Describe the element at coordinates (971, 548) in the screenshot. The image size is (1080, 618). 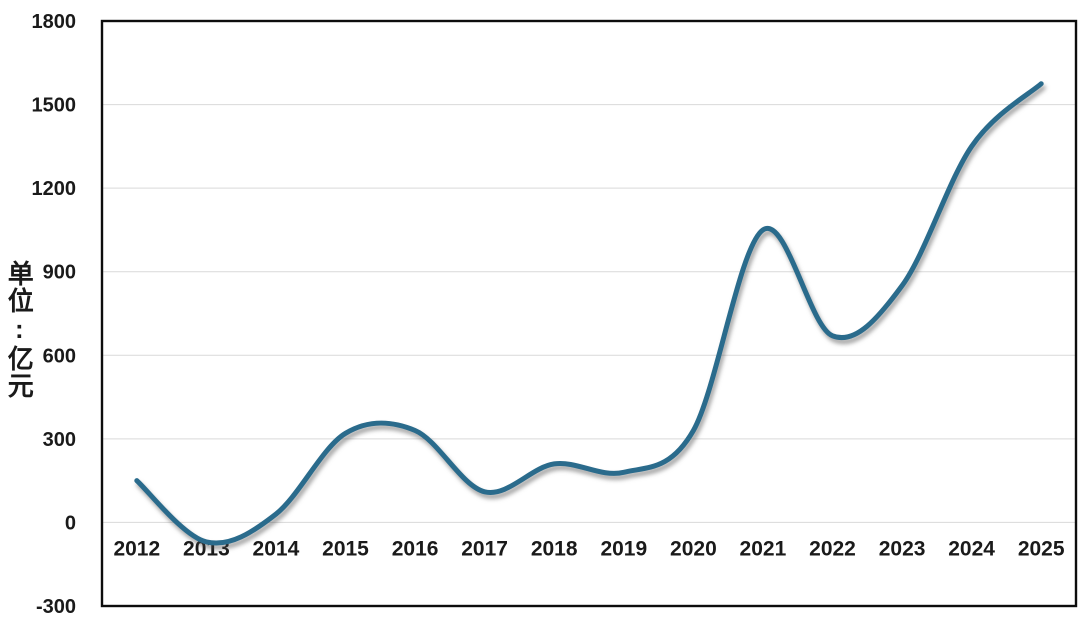
I see `x-tick-label: 2024` at that location.